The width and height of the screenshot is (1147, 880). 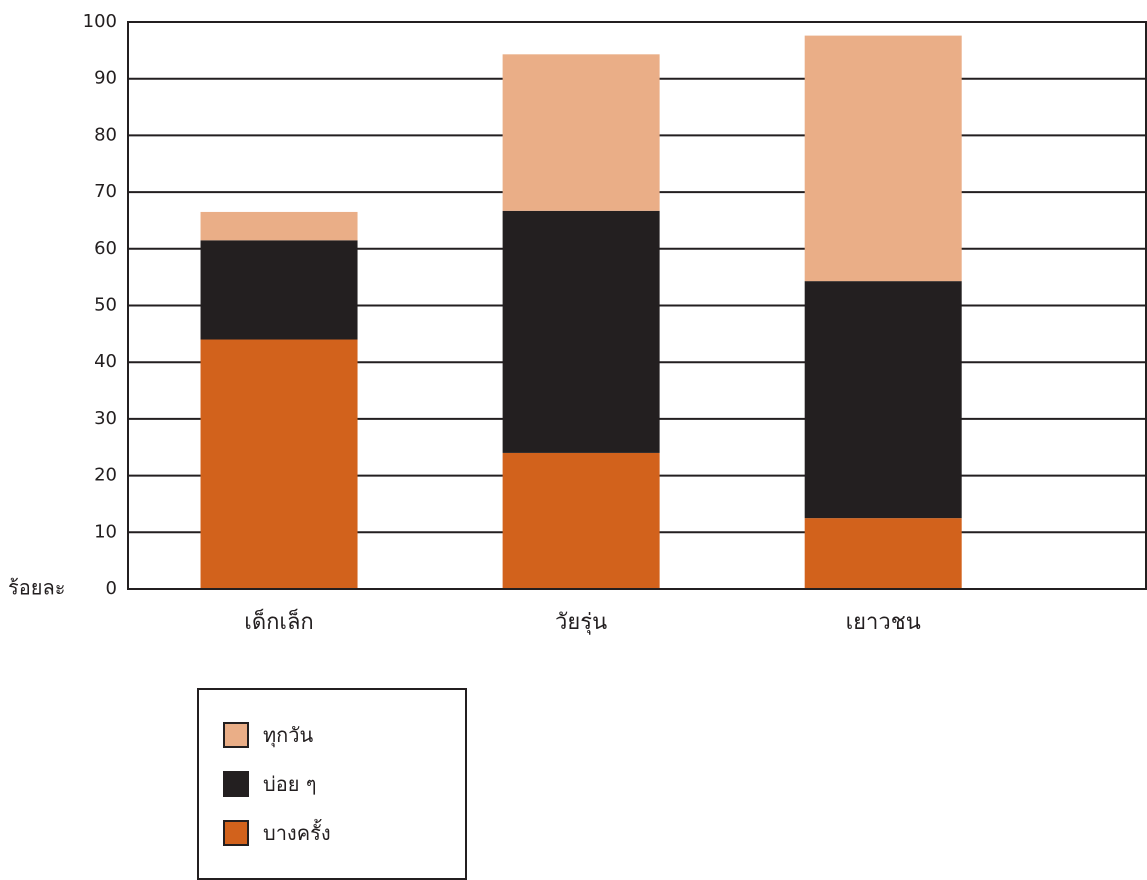 What do you see at coordinates (290, 784) in the screenshot?
I see `legend-label-often: บ่อย ๆ` at bounding box center [290, 784].